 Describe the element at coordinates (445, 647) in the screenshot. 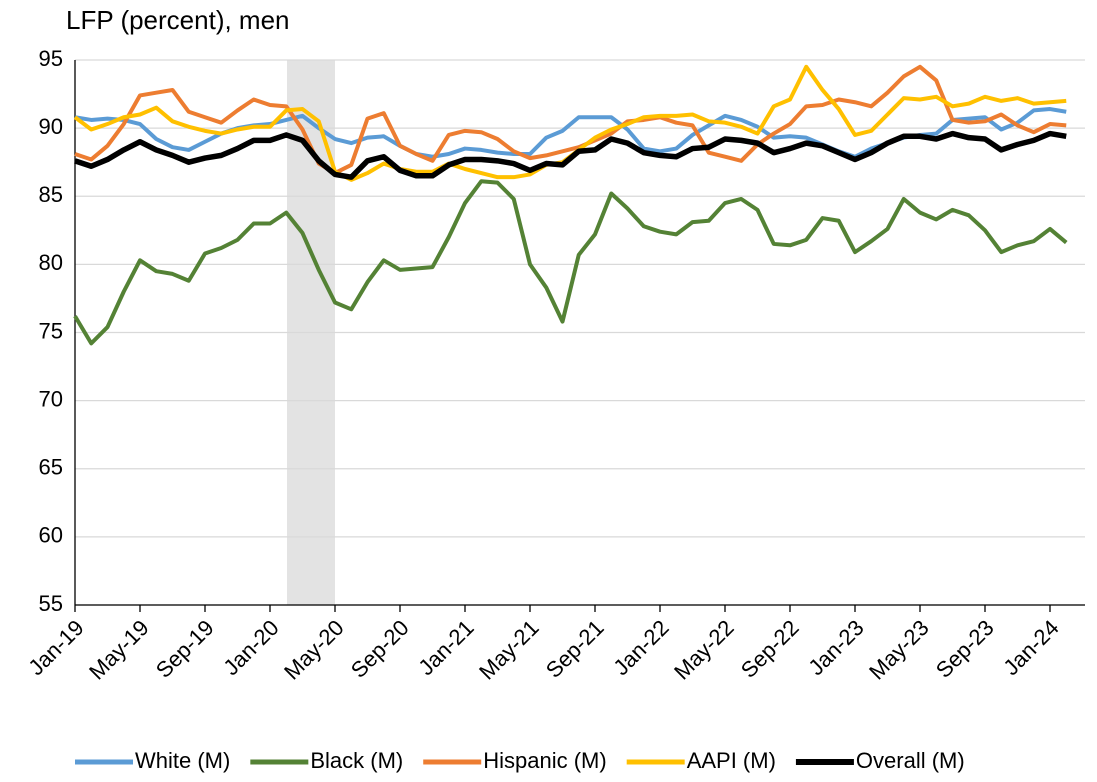

I see `x-tick-label: Jan-21` at that location.